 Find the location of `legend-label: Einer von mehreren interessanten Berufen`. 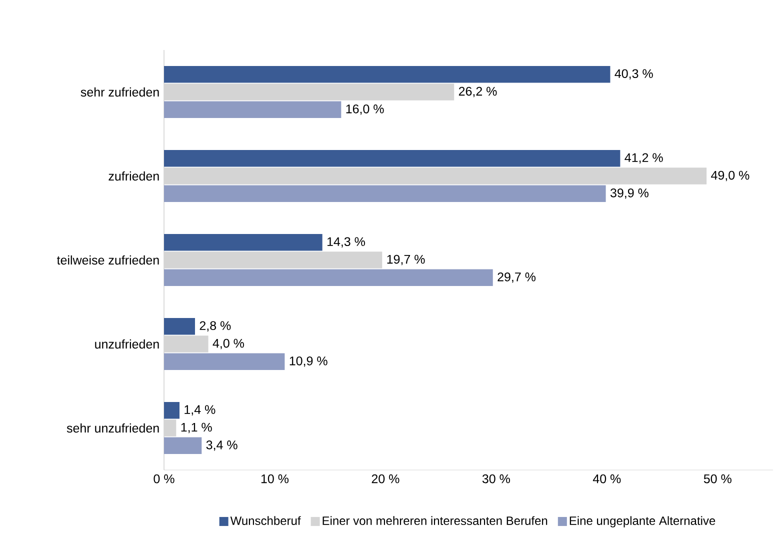

legend-label: Einer von mehreren interessanten Berufen is located at coordinates (435, 521).